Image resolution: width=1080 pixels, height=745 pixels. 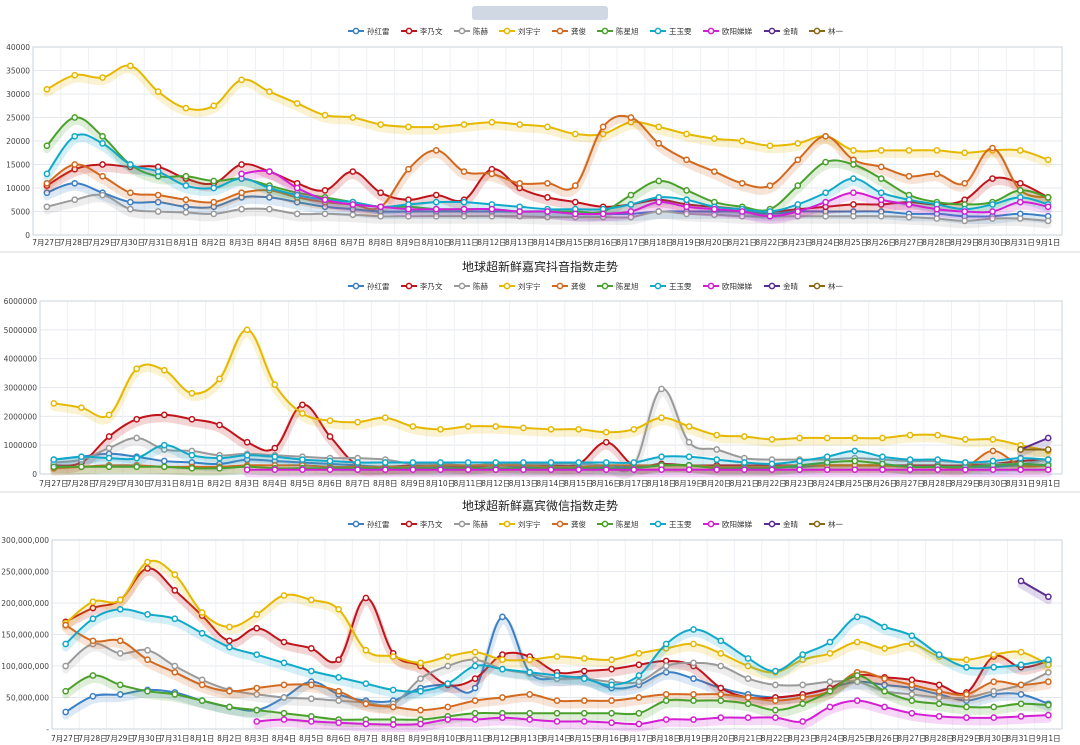 What do you see at coordinates (775, 738) in the screenshot?
I see `x-tick-label: 8月22日` at bounding box center [775, 738].